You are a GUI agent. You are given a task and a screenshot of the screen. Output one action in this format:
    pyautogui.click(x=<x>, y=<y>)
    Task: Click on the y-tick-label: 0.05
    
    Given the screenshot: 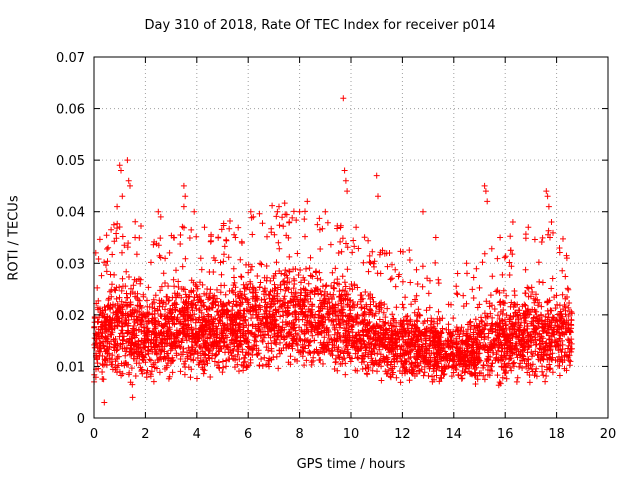 What is the action you would take?
    pyautogui.click(x=70, y=161)
    